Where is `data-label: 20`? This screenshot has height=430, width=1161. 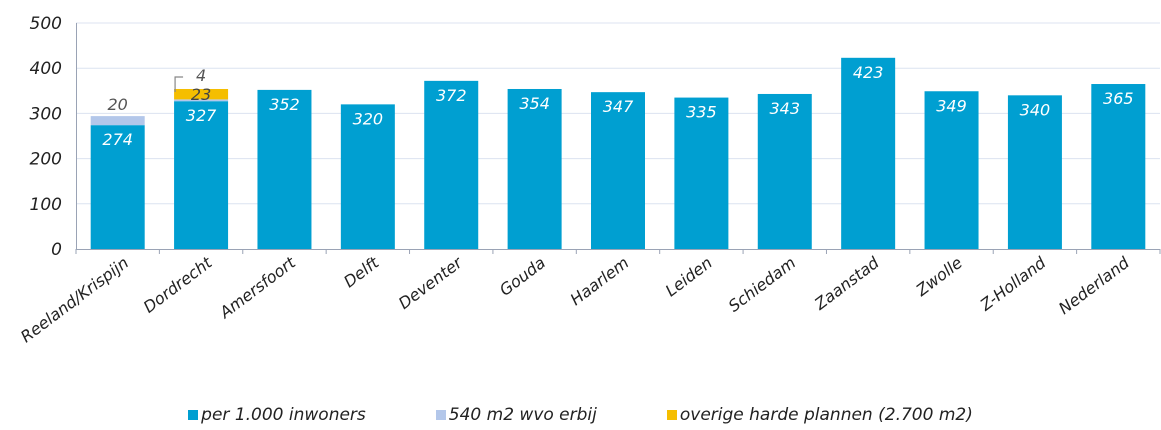
data-label: 20 is located at coordinates (118, 104).